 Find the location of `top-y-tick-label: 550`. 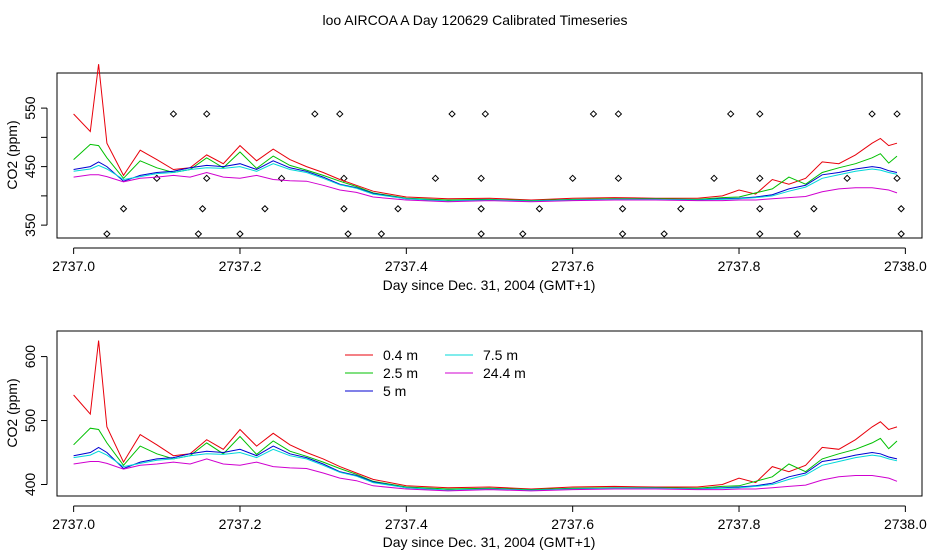

top-y-tick-label: 550 is located at coordinates (30, 108).